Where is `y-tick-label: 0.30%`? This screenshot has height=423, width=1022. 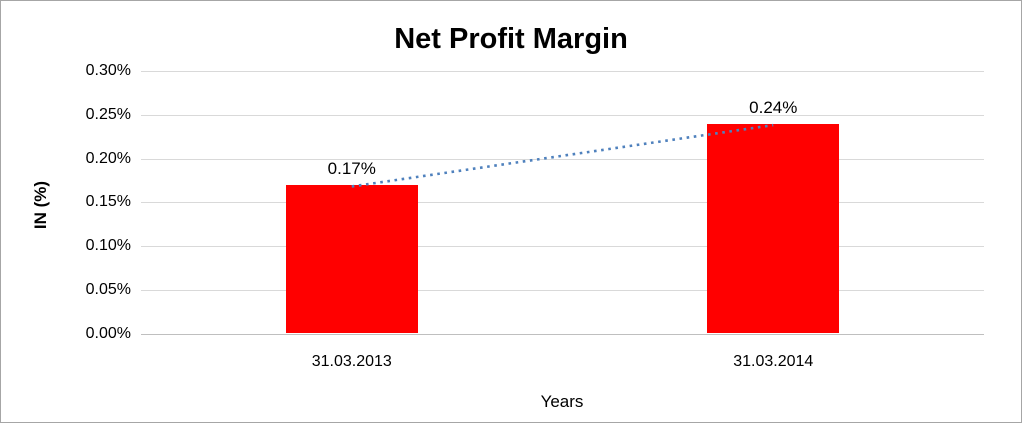 y-tick-label: 0.30% is located at coordinates (108, 70).